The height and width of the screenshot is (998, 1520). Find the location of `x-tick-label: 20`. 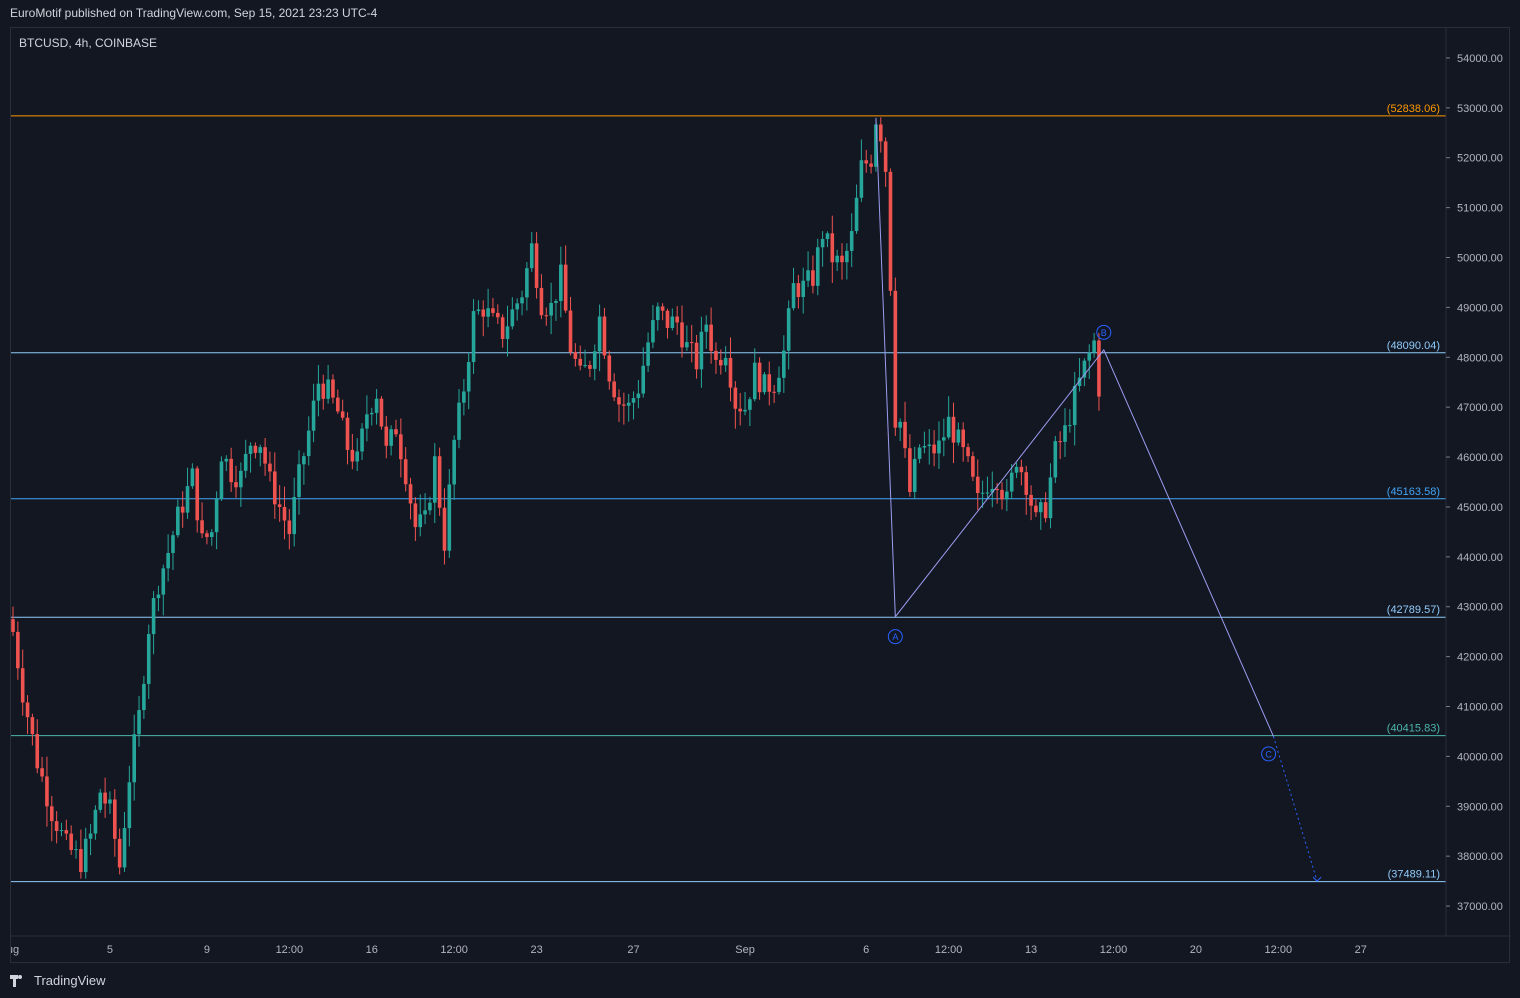

x-tick-label: 20 is located at coordinates (1196, 950).